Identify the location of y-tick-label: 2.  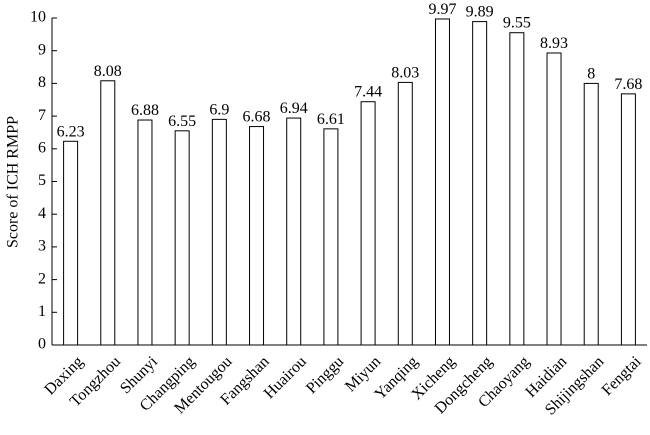
(42, 278).